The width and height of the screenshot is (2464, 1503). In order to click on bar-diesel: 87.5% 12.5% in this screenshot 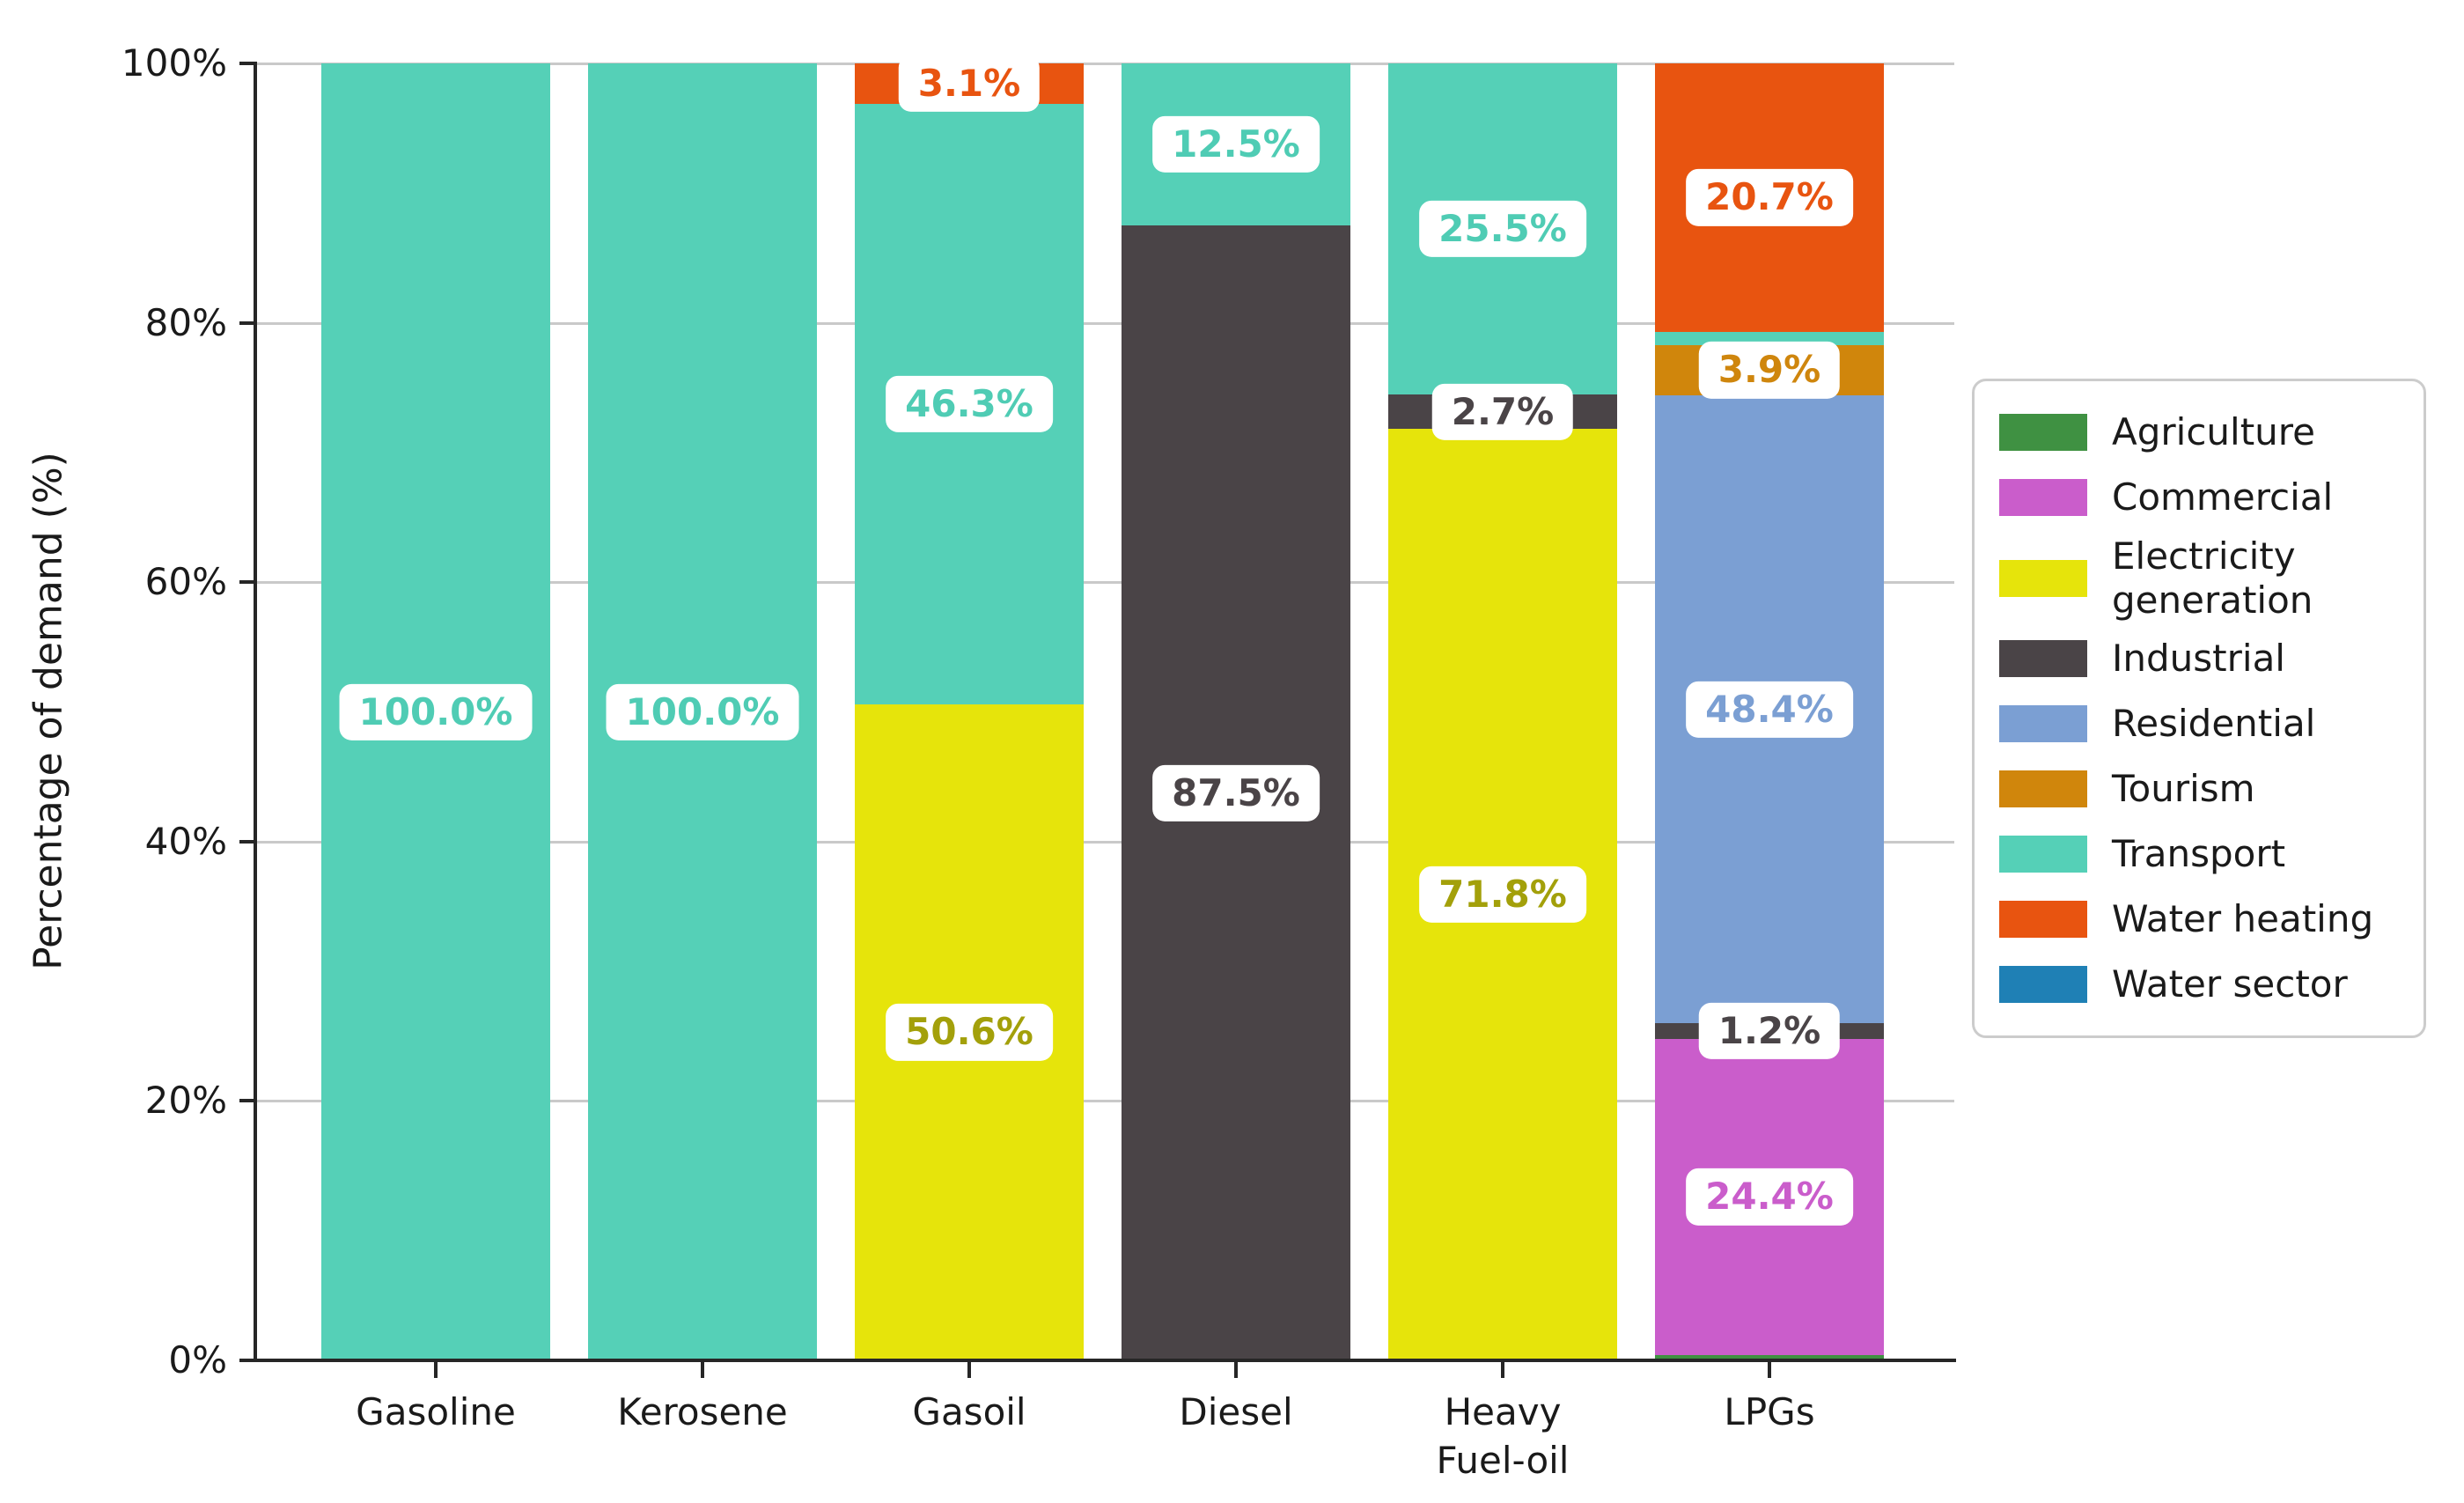, I will do `click(1236, 711)`.